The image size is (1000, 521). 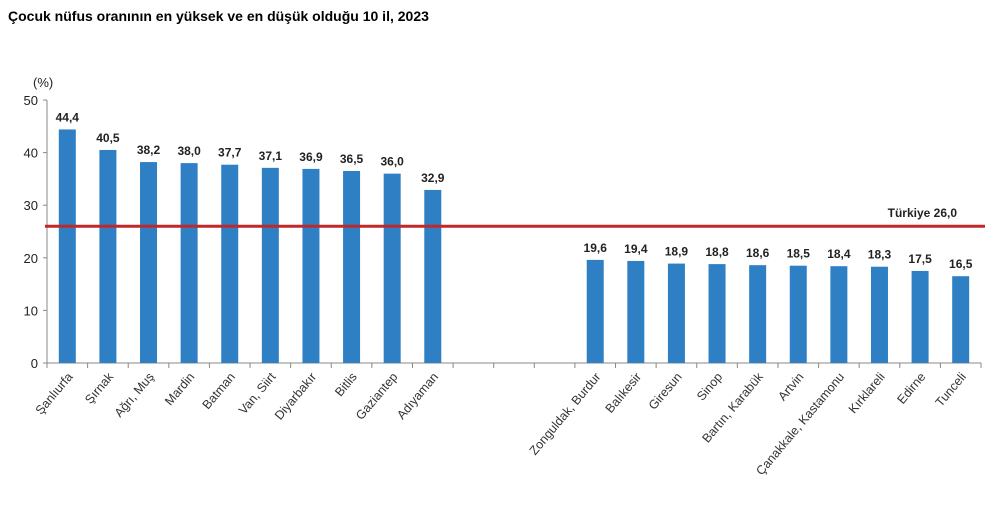 I want to click on x-tick-label: Bitlis, so click(x=346, y=384).